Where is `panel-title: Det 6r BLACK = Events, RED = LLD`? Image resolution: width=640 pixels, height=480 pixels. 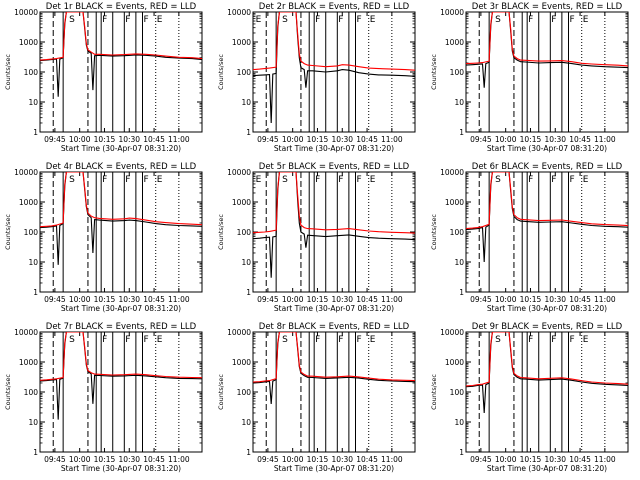
panel-title: Det 6r BLACK = Events, RED = LLD is located at coordinates (547, 167).